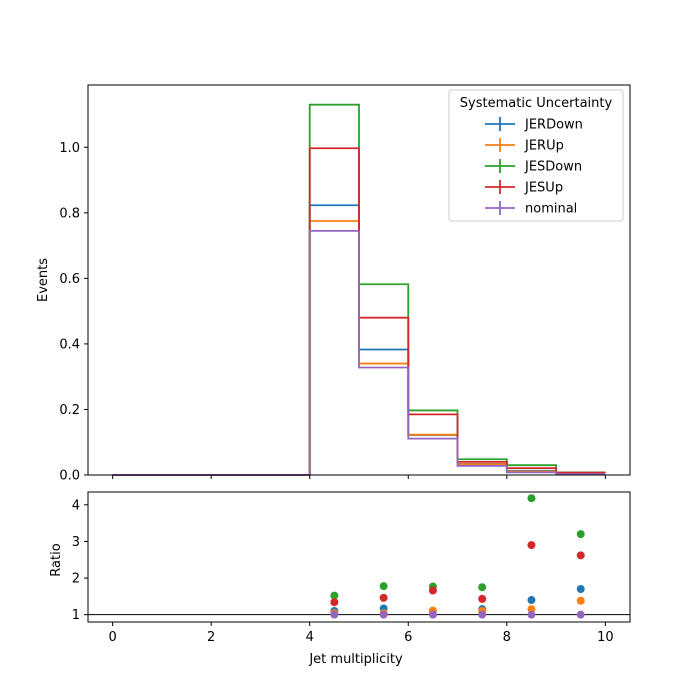 The width and height of the screenshot is (700, 700). Describe the element at coordinates (76, 542) in the screenshot. I see `ratio-y-tick-label: 3` at that location.